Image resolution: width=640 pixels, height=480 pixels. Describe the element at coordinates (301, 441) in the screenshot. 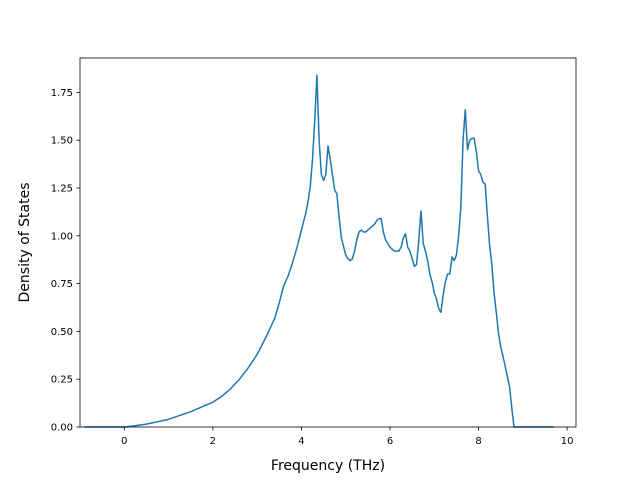

I see `x-tick-label: 4` at that location.